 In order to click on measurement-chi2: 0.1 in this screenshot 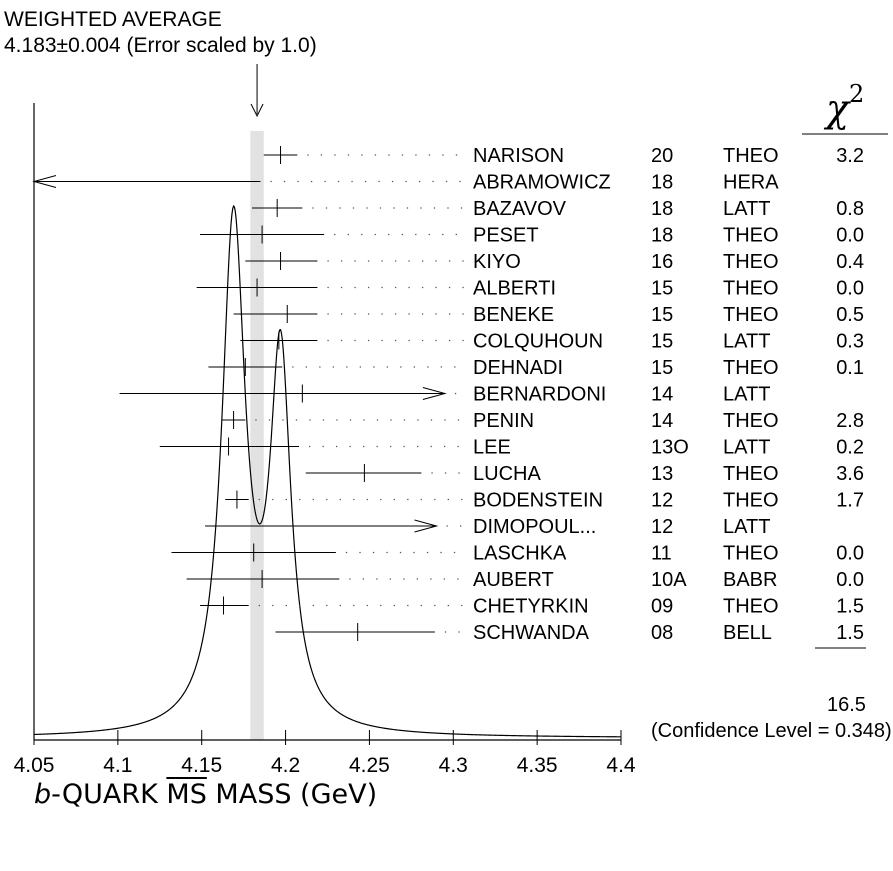, I will do `click(850, 368)`.